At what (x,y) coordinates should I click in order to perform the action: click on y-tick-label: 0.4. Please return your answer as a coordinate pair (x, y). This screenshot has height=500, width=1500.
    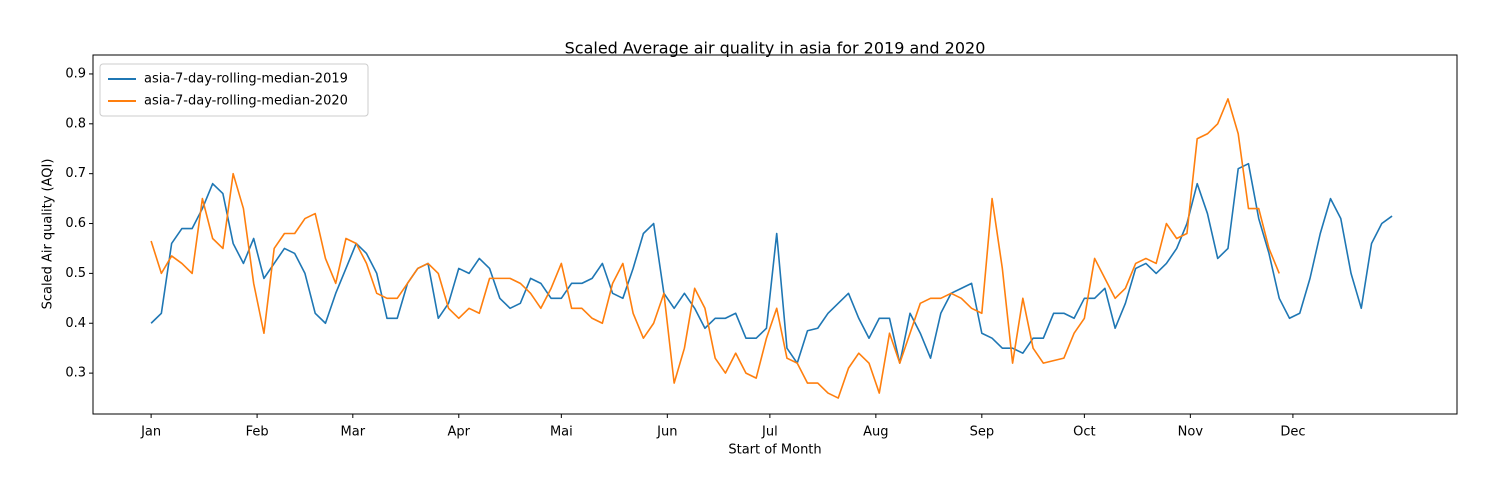
    Looking at the image, I should click on (75, 323).